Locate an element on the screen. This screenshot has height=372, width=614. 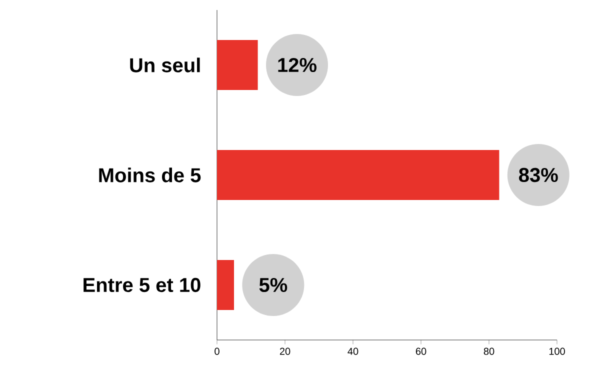
x-tick-label: 80 is located at coordinates (489, 351).